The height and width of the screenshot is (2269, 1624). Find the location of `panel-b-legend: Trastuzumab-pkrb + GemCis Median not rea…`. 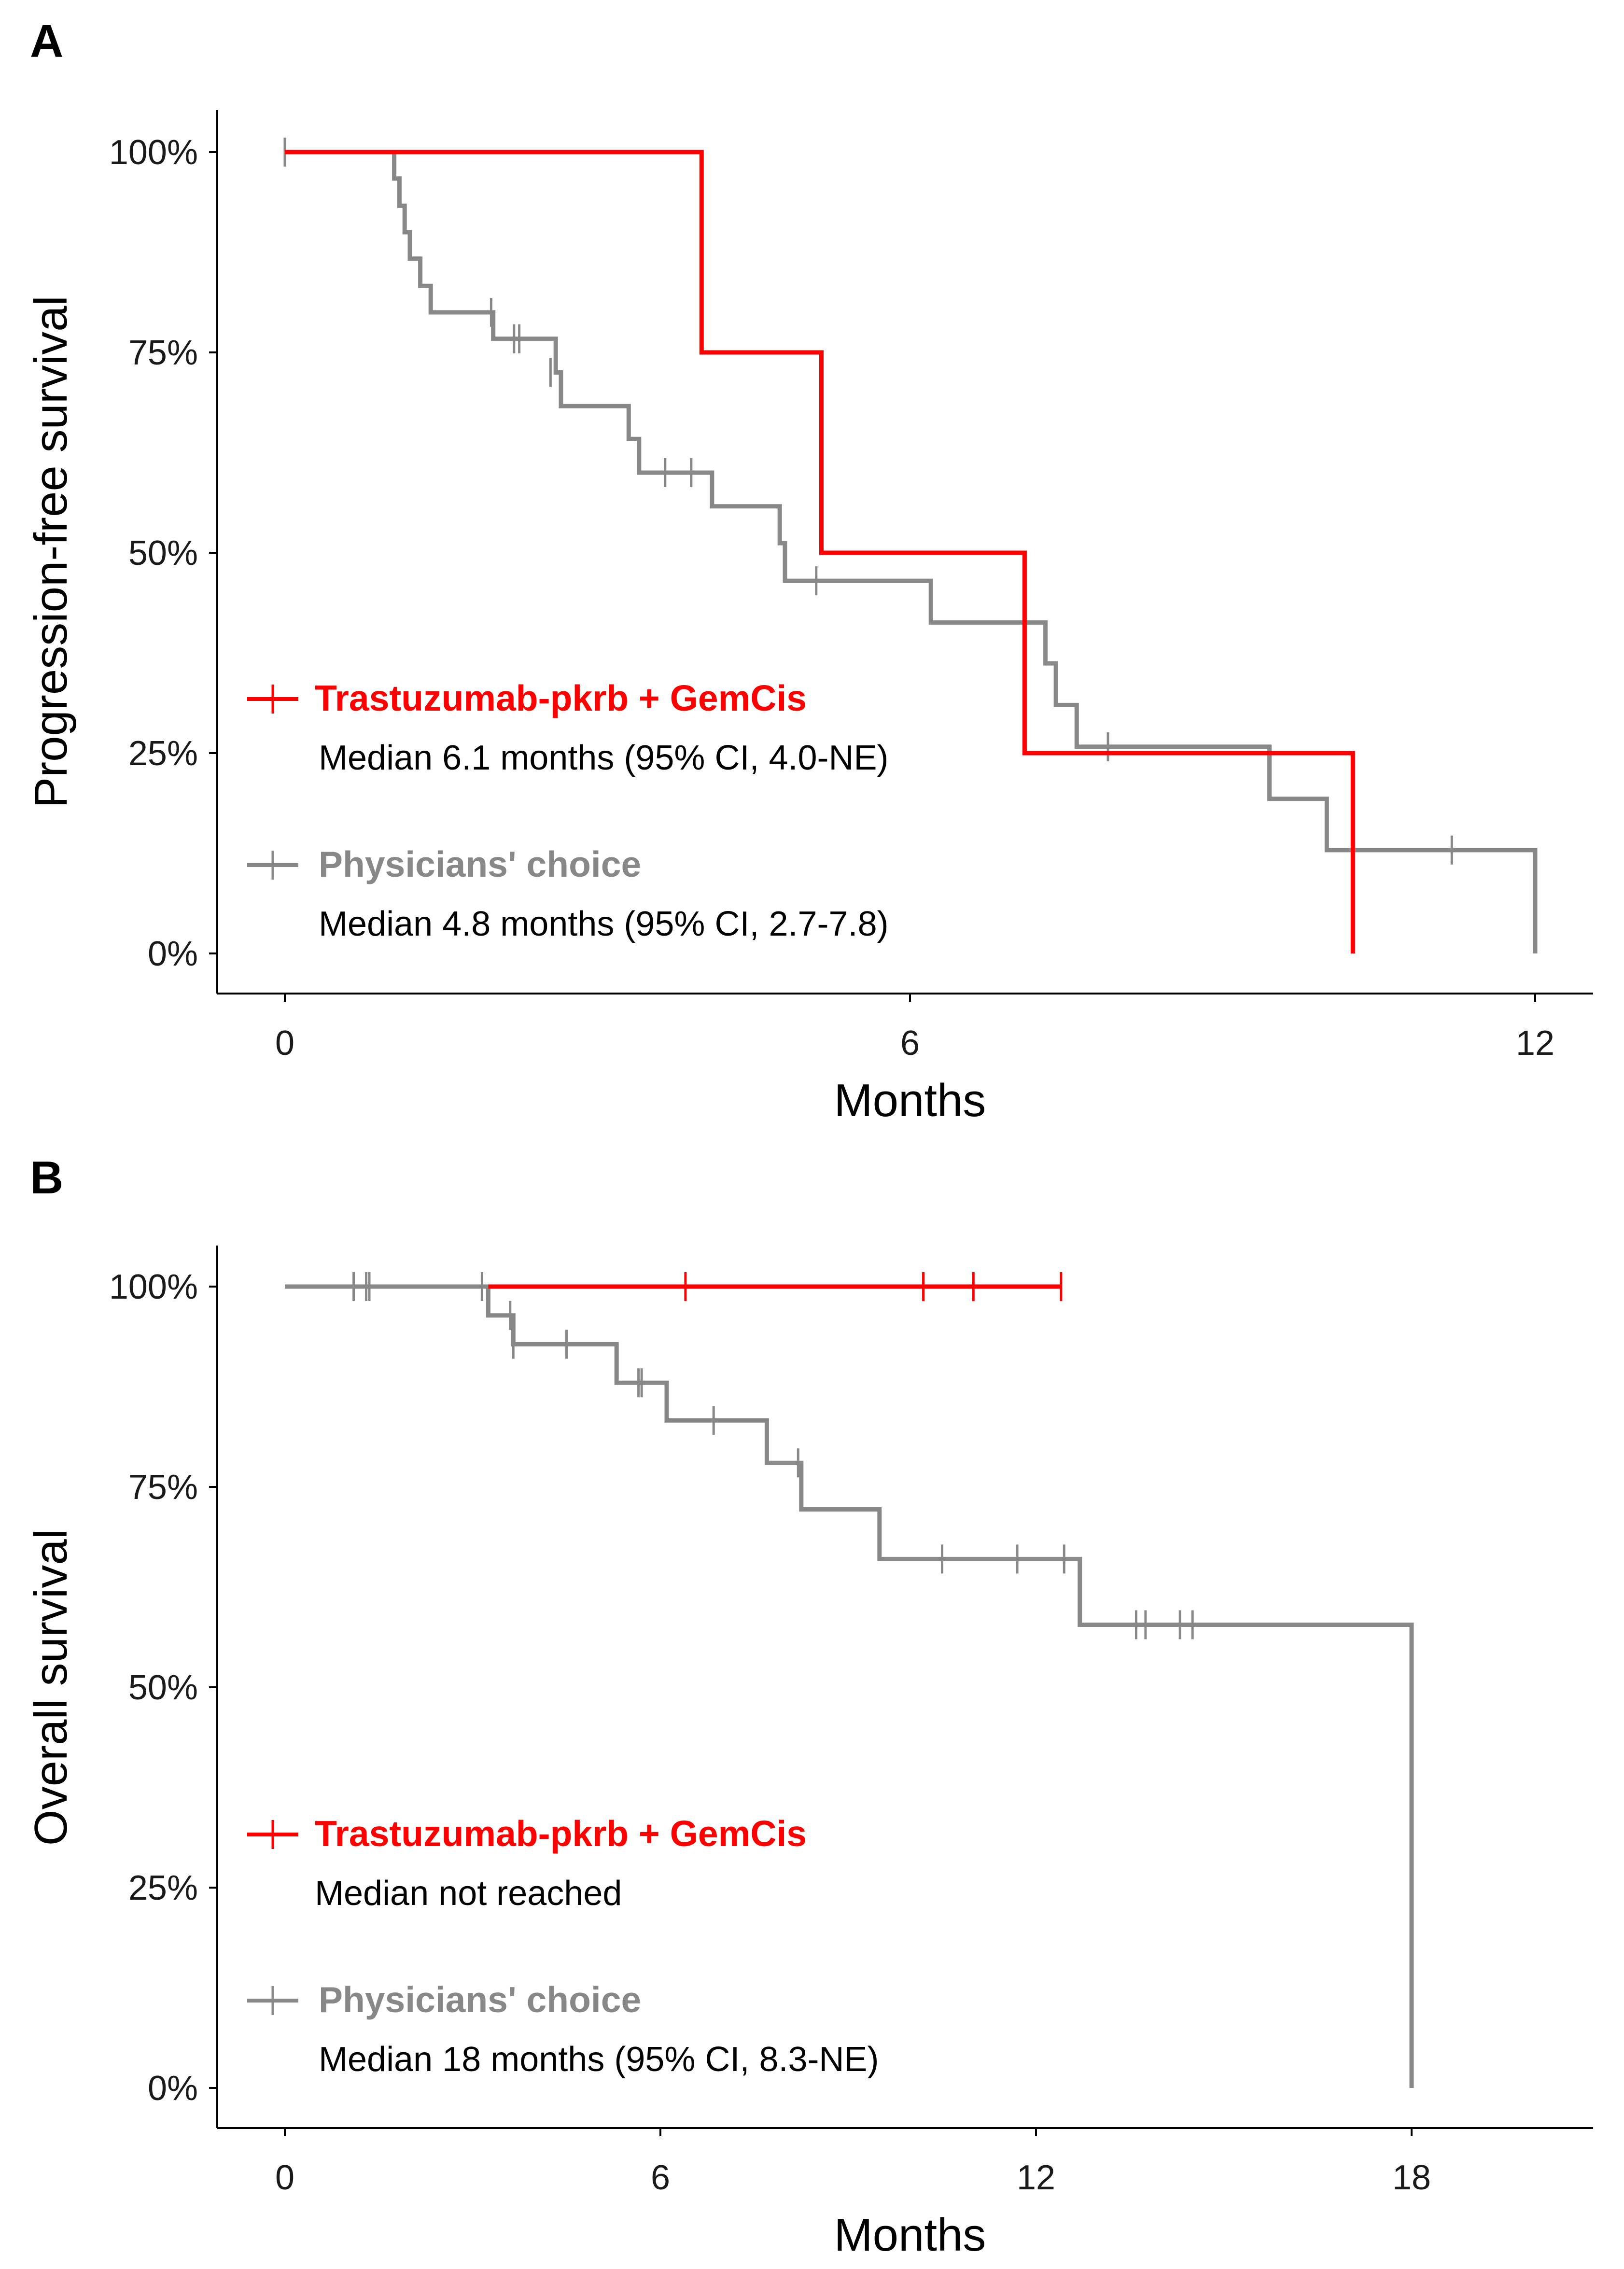

panel-b-legend: Trastuzumab-pkrb + GemCis Median not rea… is located at coordinates (563, 1946).